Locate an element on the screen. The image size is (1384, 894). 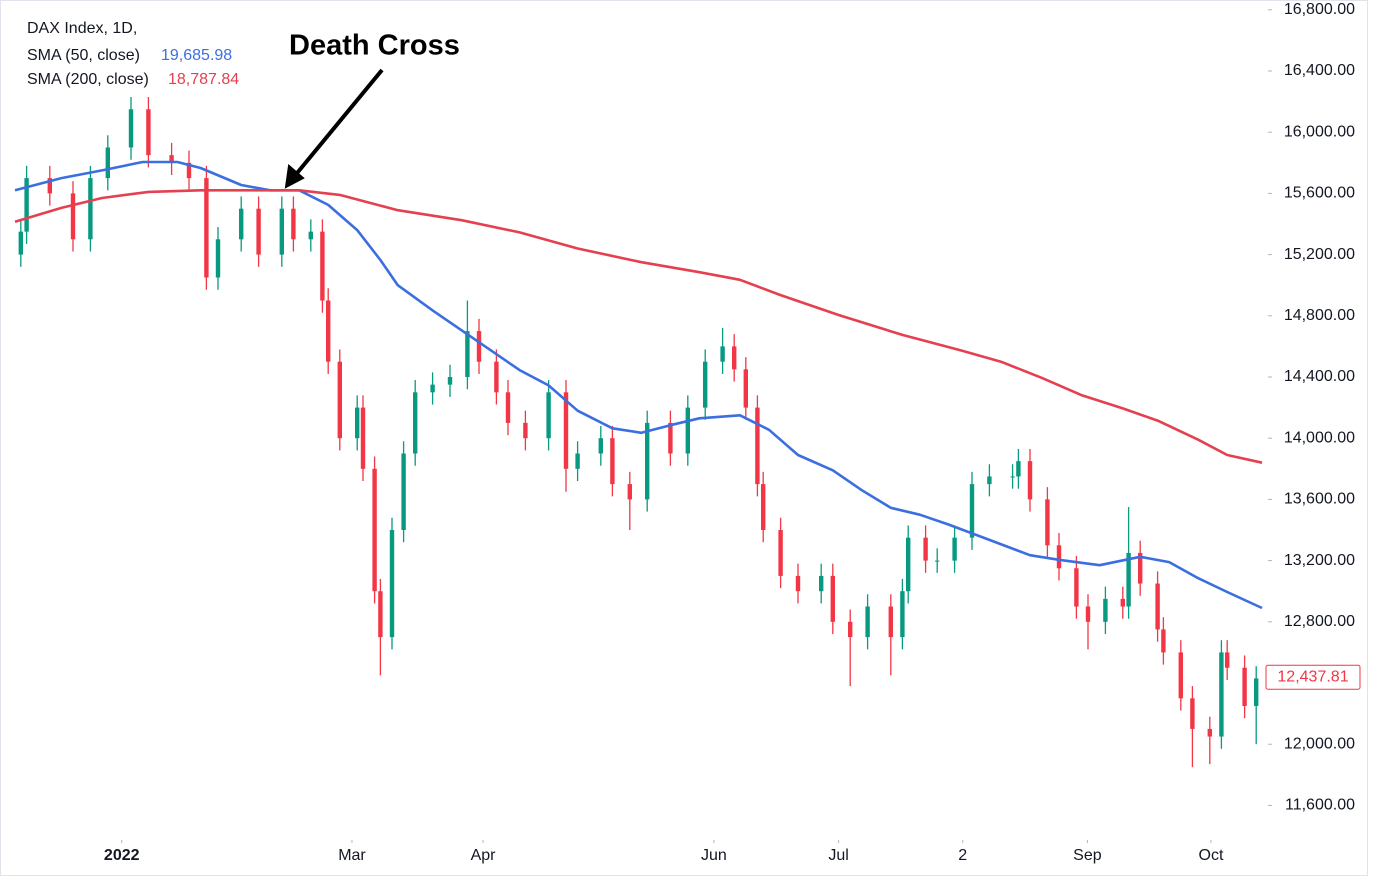
x-tick-label: Oct is located at coordinates (1211, 855).